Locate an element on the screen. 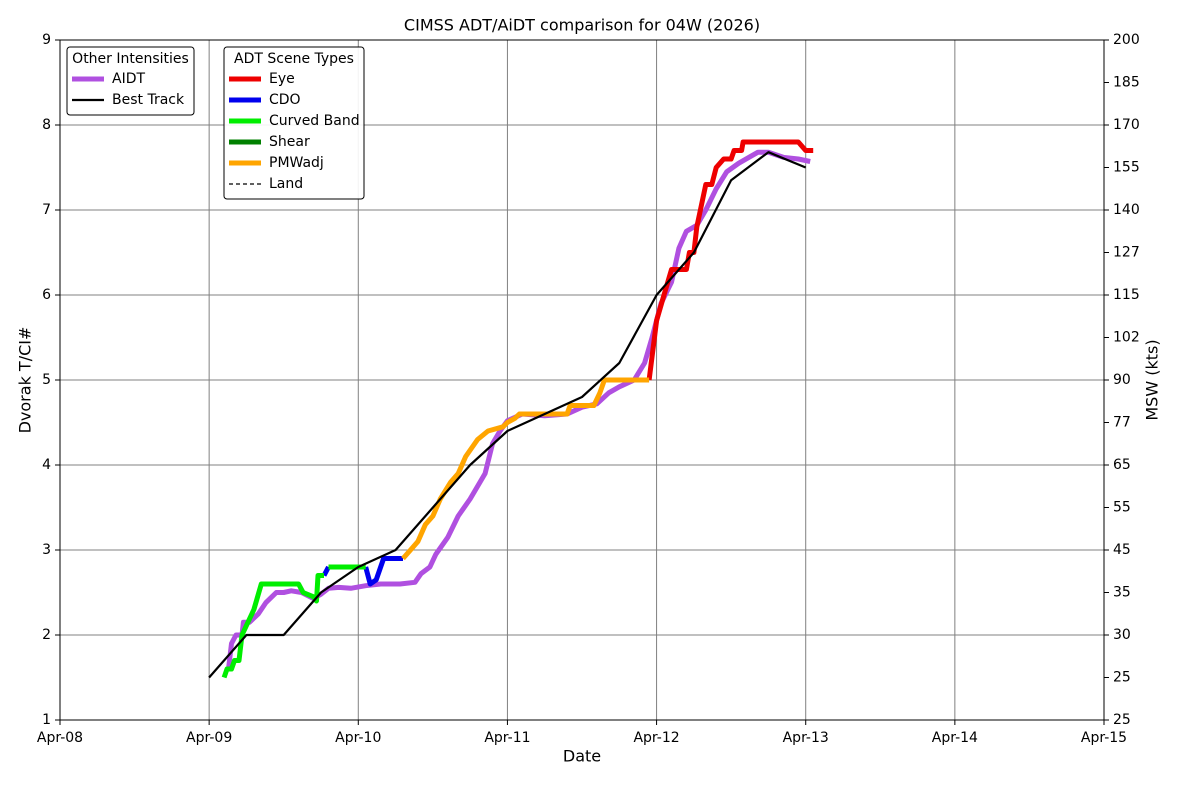  legend-label: PMWadj is located at coordinates (296, 163).